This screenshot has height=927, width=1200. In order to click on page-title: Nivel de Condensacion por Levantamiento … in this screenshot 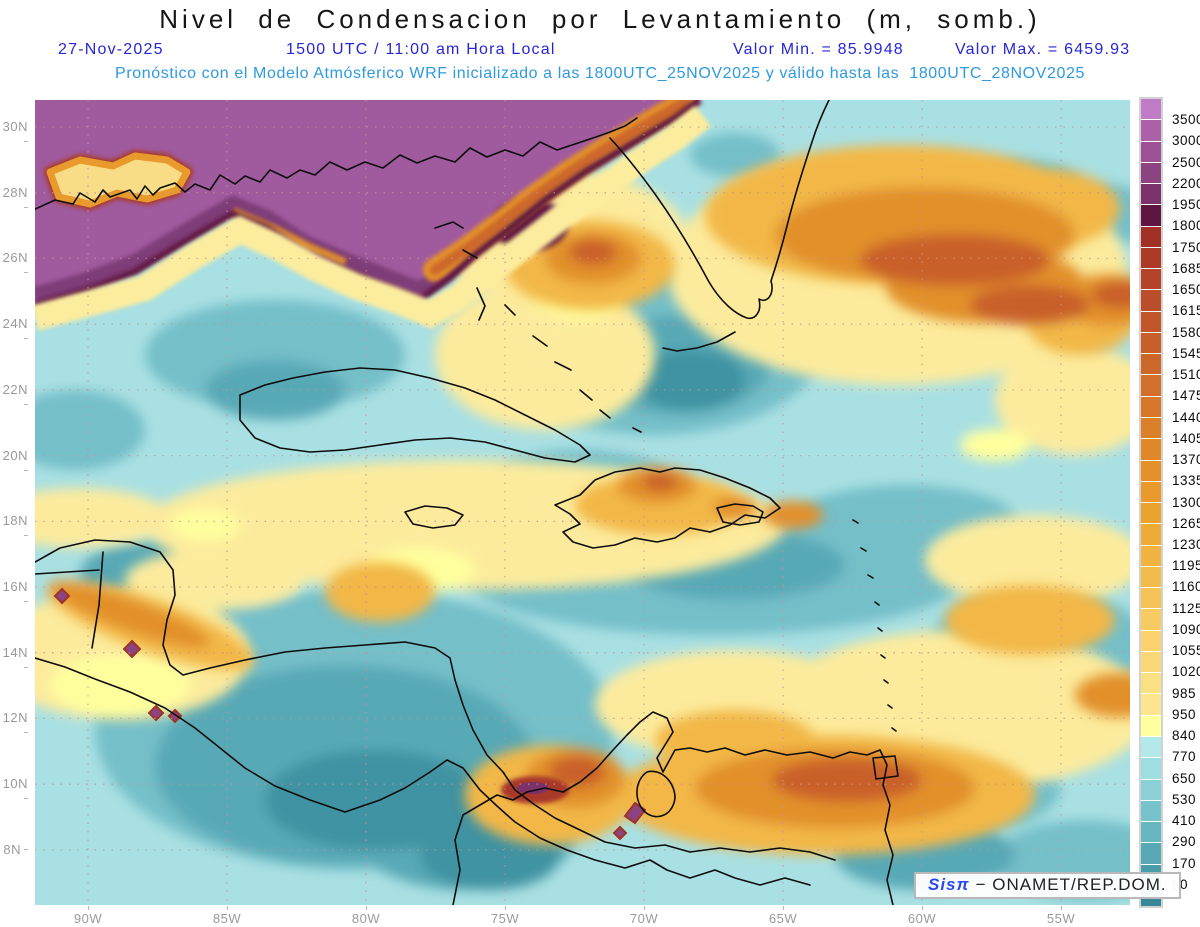, I will do `click(600, 19)`.